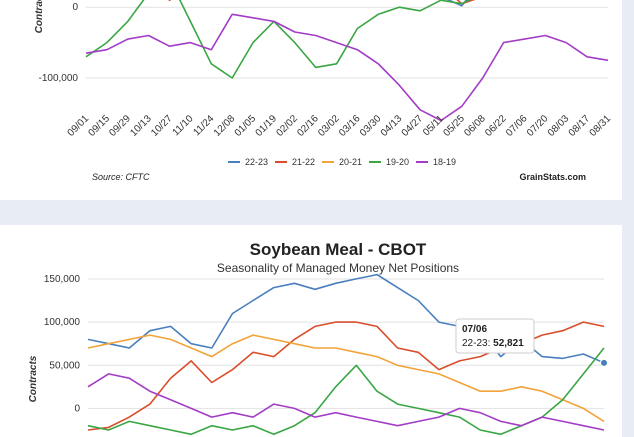  I want to click on tooltip-value: 22-23: 52,821, so click(493, 343).